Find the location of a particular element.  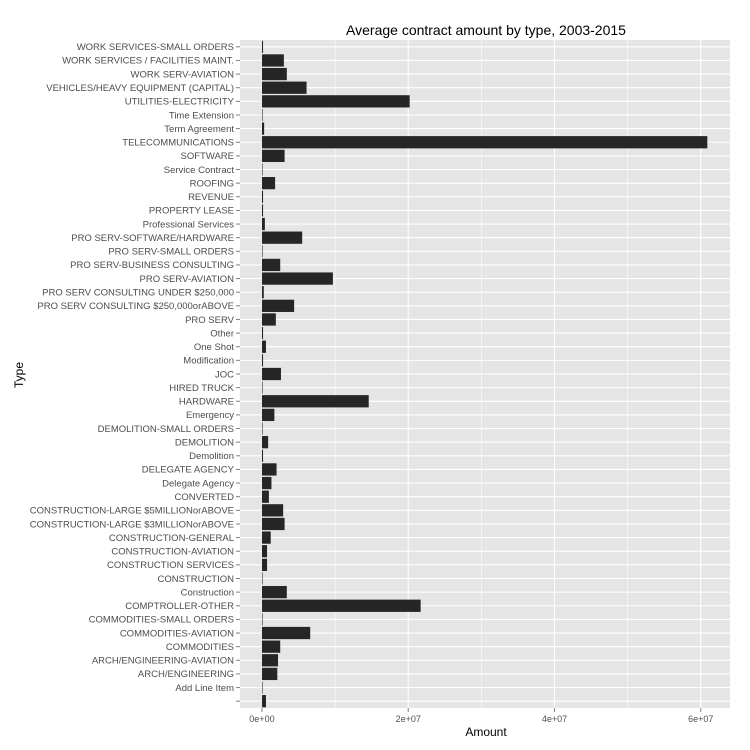

category-label: Professional Services is located at coordinates (189, 224).